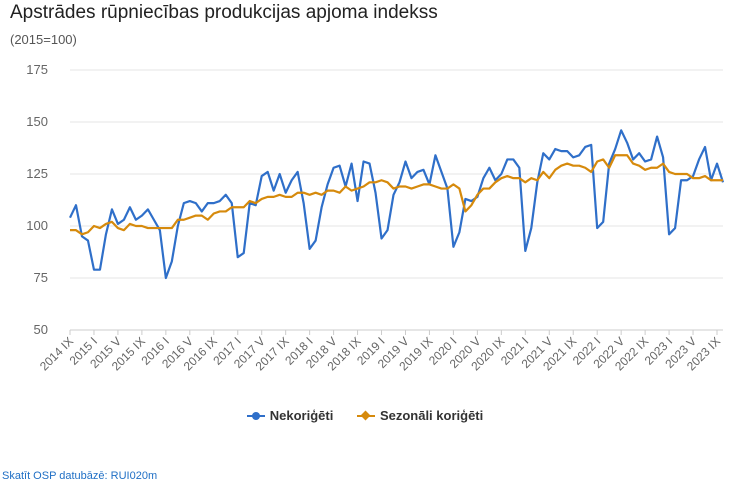 The height and width of the screenshot is (487, 730). I want to click on y-tick-label: 75, so click(41, 277).